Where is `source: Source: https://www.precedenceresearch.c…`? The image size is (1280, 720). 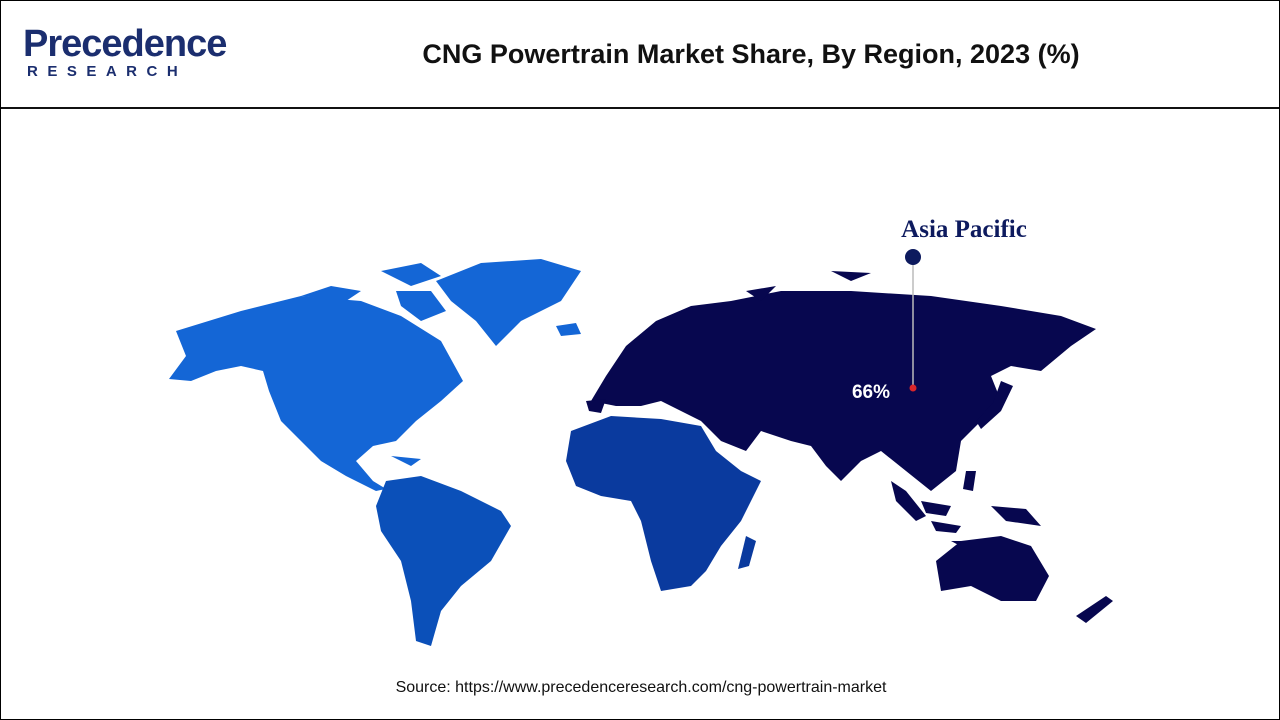
source: Source: https://www.precedenceresearch.c… is located at coordinates (641, 687).